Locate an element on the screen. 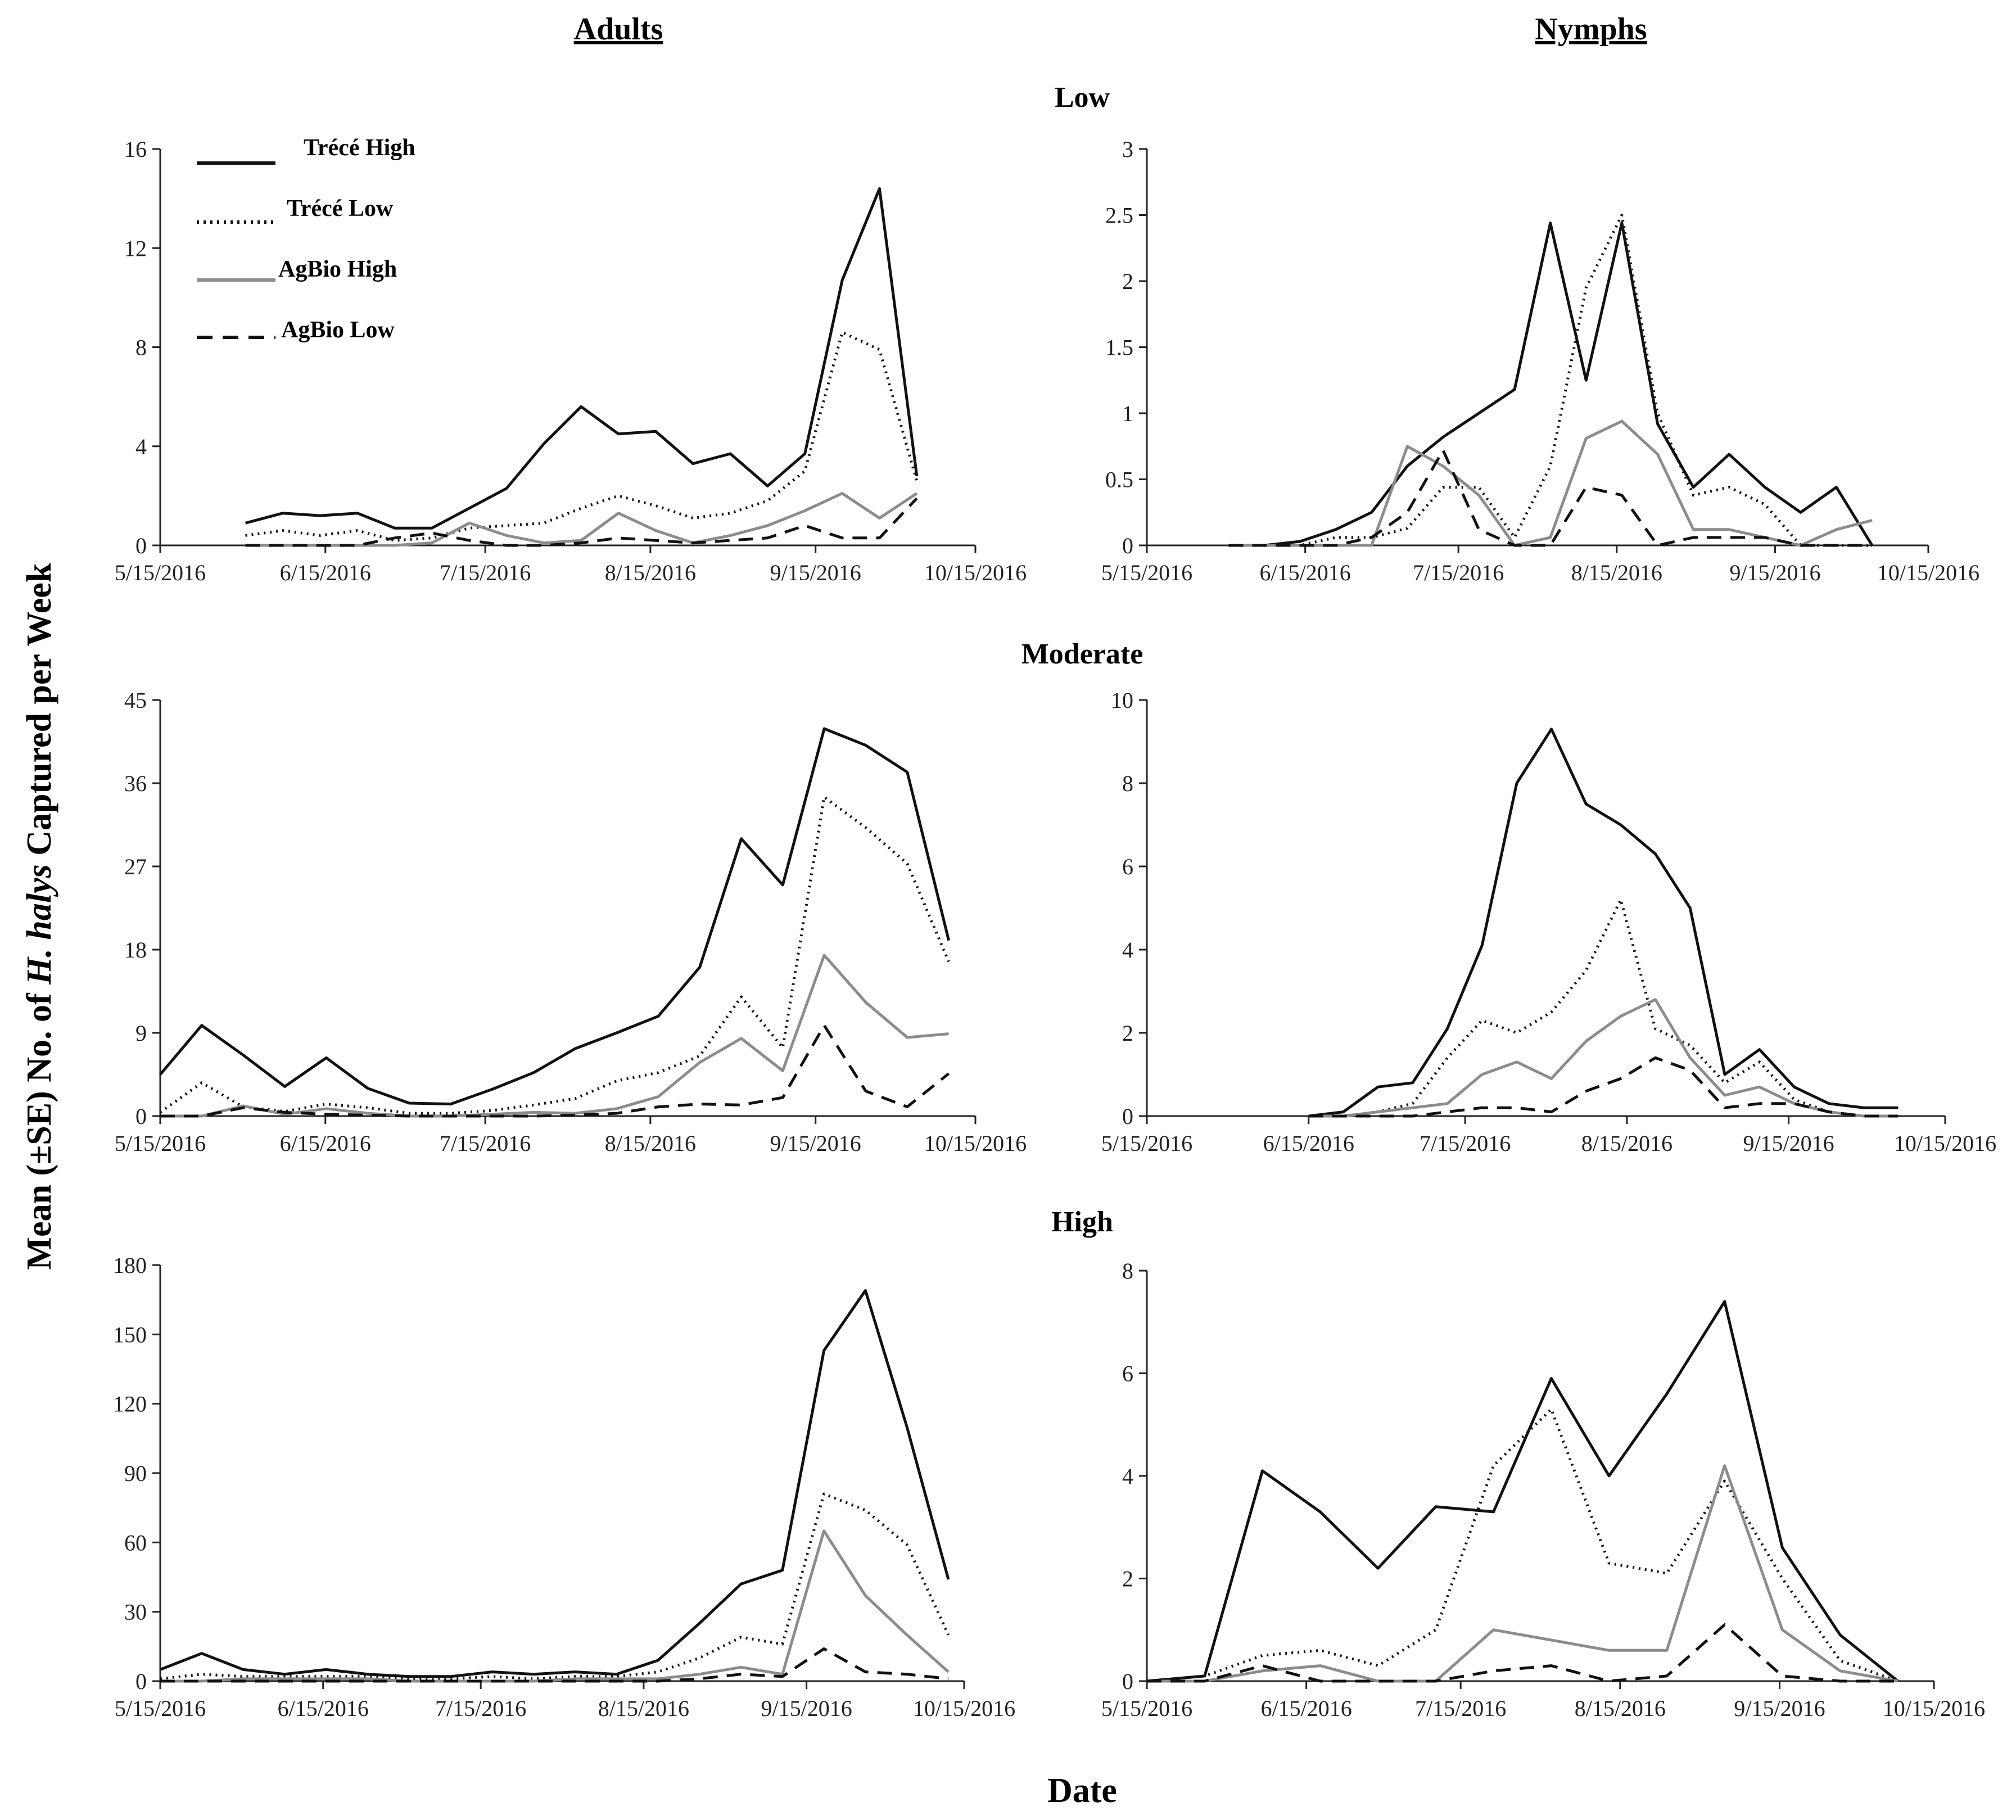 This screenshot has height=1820, width=2016. y-tick-label: 18 is located at coordinates (135, 950).